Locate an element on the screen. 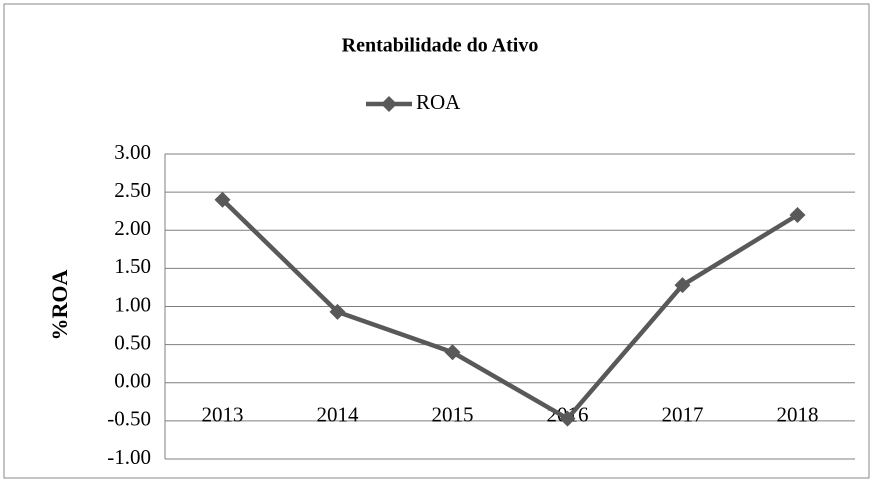 This screenshot has width=874, height=488. x-tick-label: 2018 is located at coordinates (798, 415).